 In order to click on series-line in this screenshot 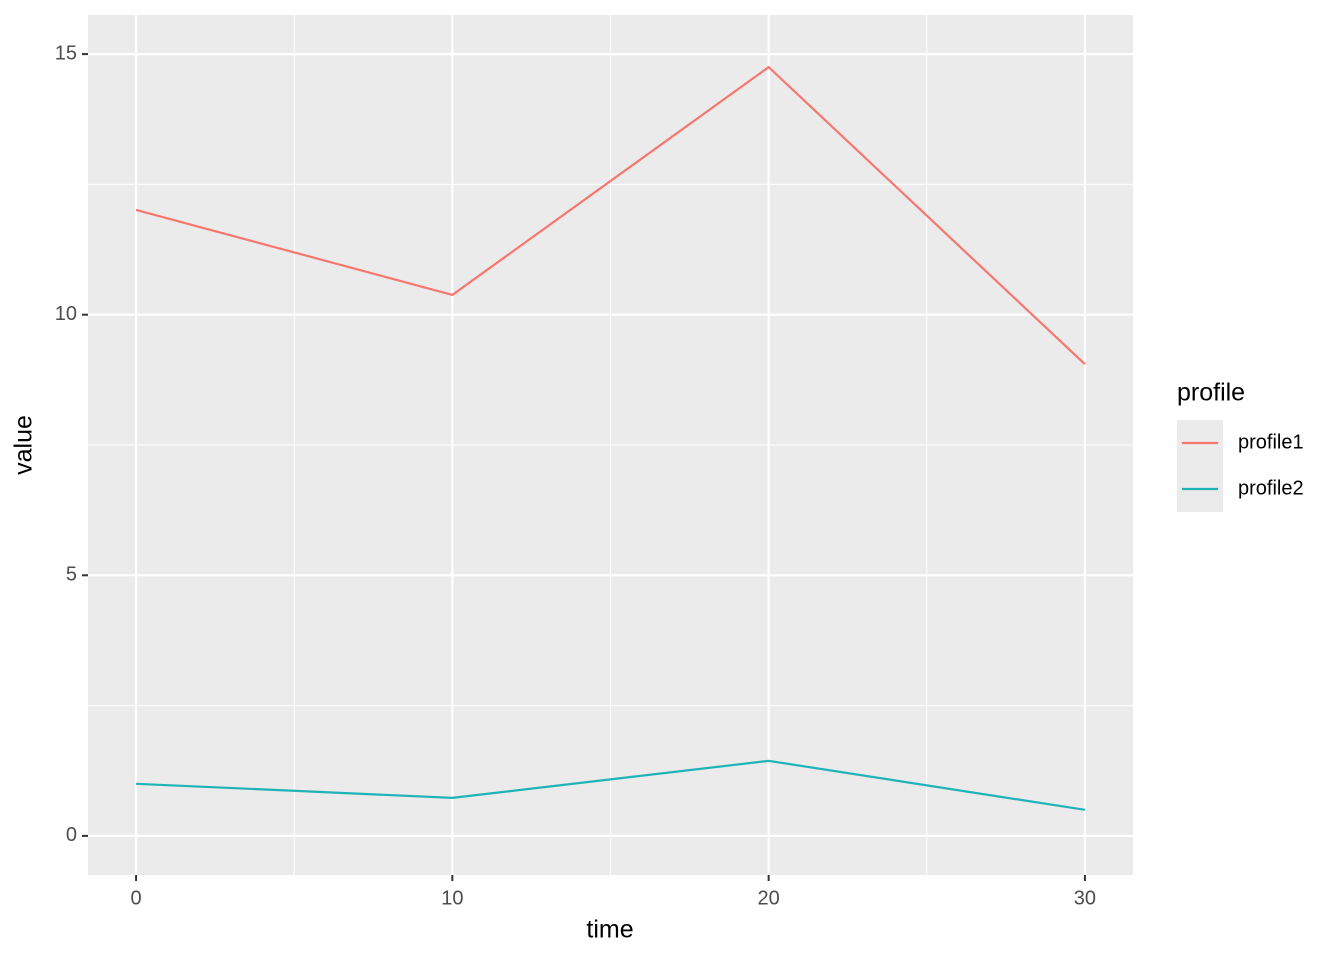, I will do `click(611, 785)`.